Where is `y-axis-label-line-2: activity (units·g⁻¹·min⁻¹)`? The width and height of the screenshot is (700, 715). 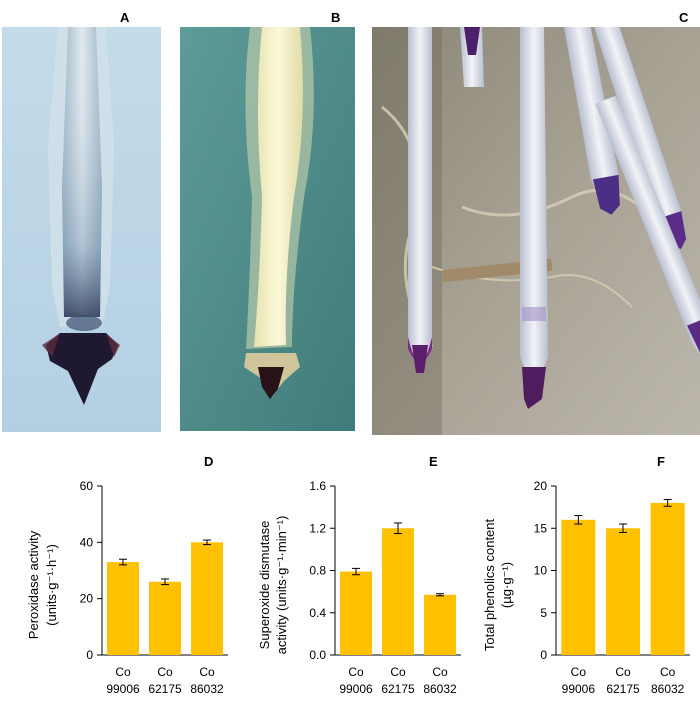 y-axis-label-line-2: activity (units·g⁻¹·min⁻¹) is located at coordinates (281, 585).